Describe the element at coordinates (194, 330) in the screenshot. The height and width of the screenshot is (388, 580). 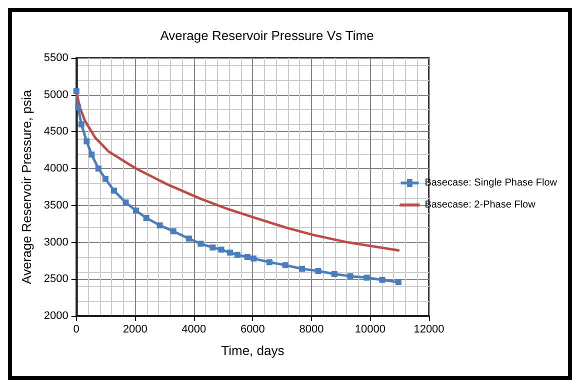
I see `x-tick-label: 4000` at that location.